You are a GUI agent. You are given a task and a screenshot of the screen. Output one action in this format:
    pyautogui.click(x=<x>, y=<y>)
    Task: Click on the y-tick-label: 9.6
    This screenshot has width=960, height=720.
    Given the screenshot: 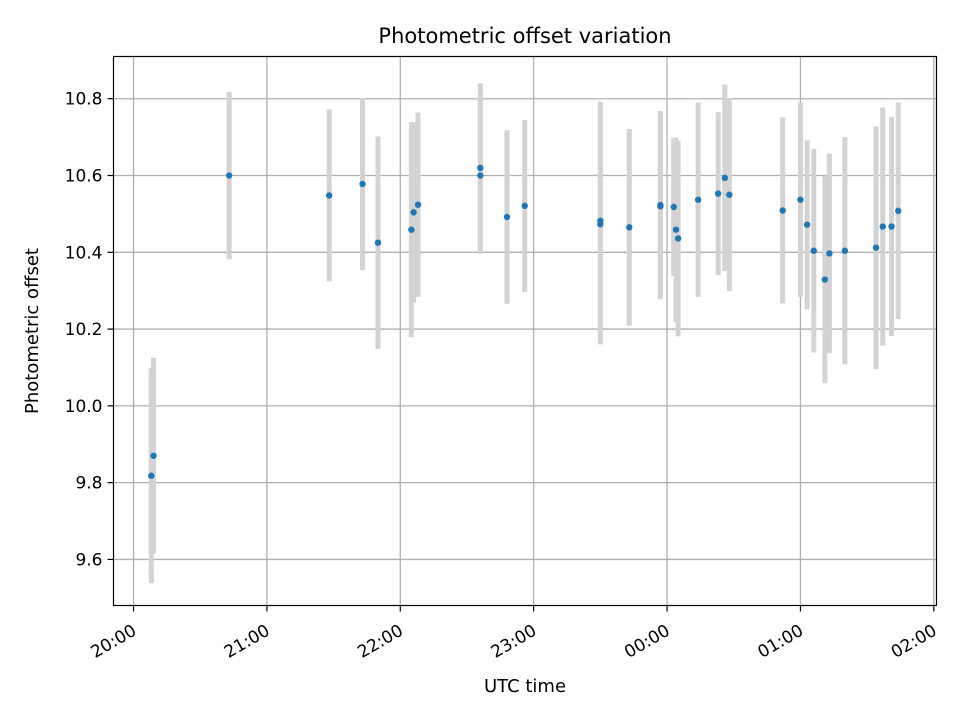 What is the action you would take?
    pyautogui.click(x=88, y=560)
    